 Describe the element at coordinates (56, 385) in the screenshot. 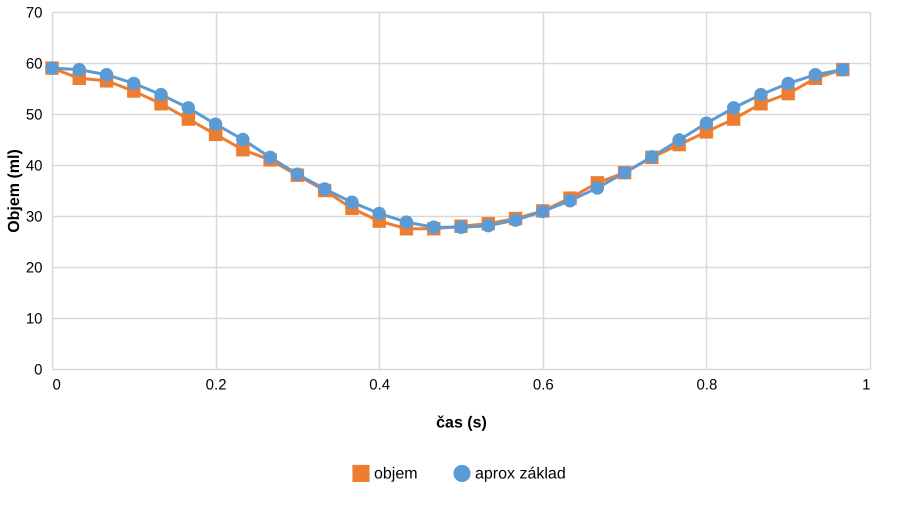

I see `x-tick-label: 0` at that location.